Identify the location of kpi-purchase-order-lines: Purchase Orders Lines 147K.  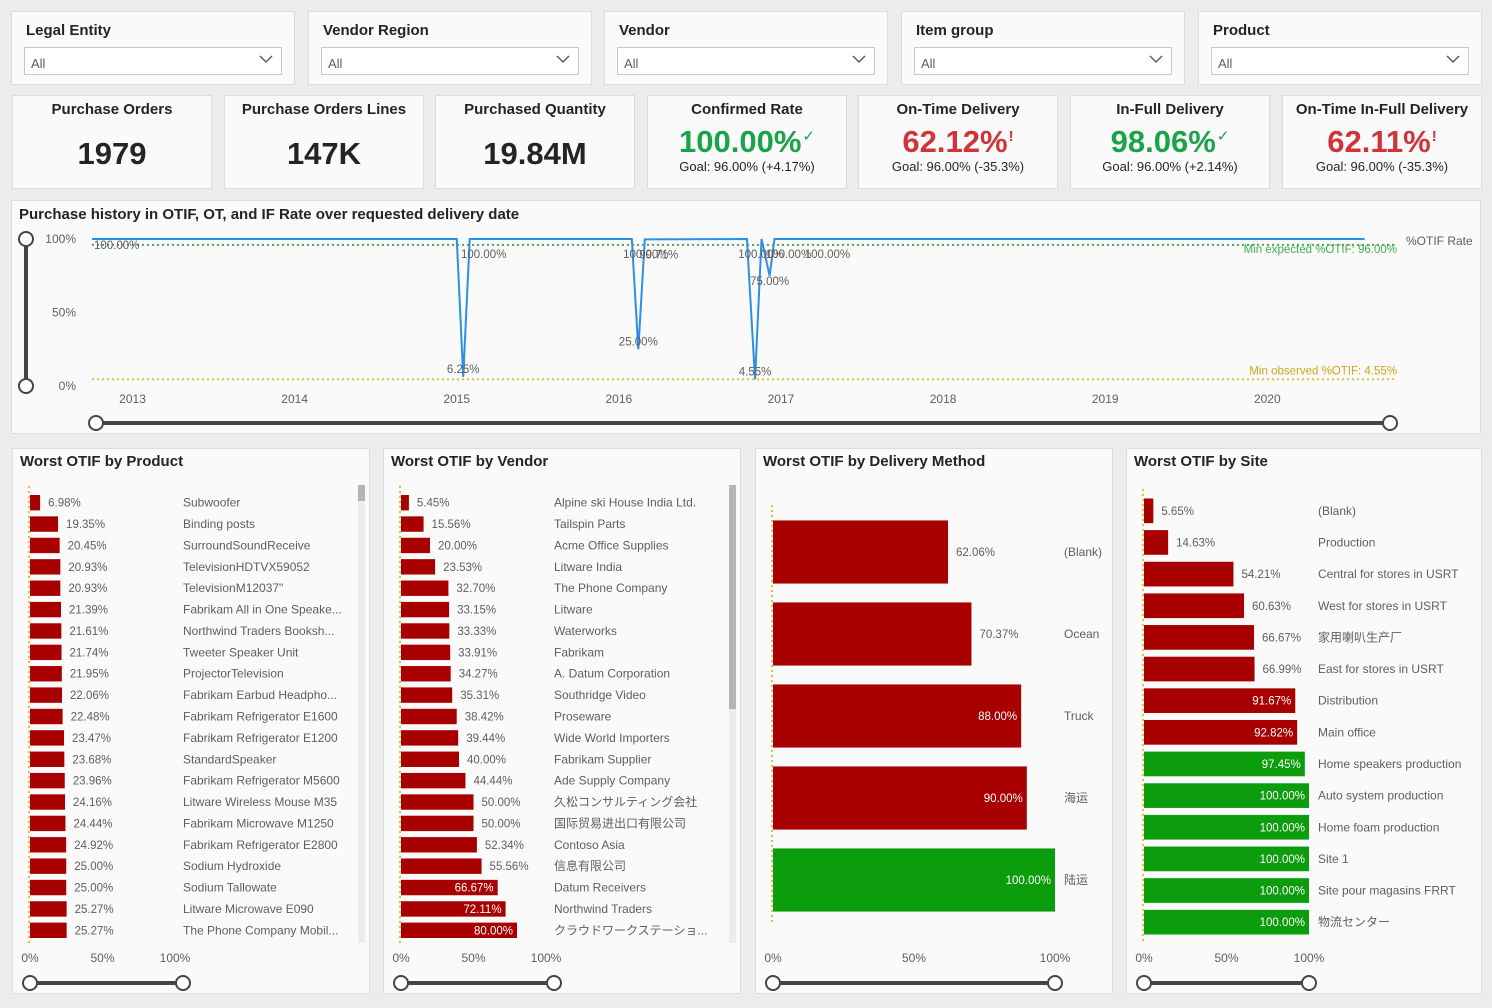
(324, 142).